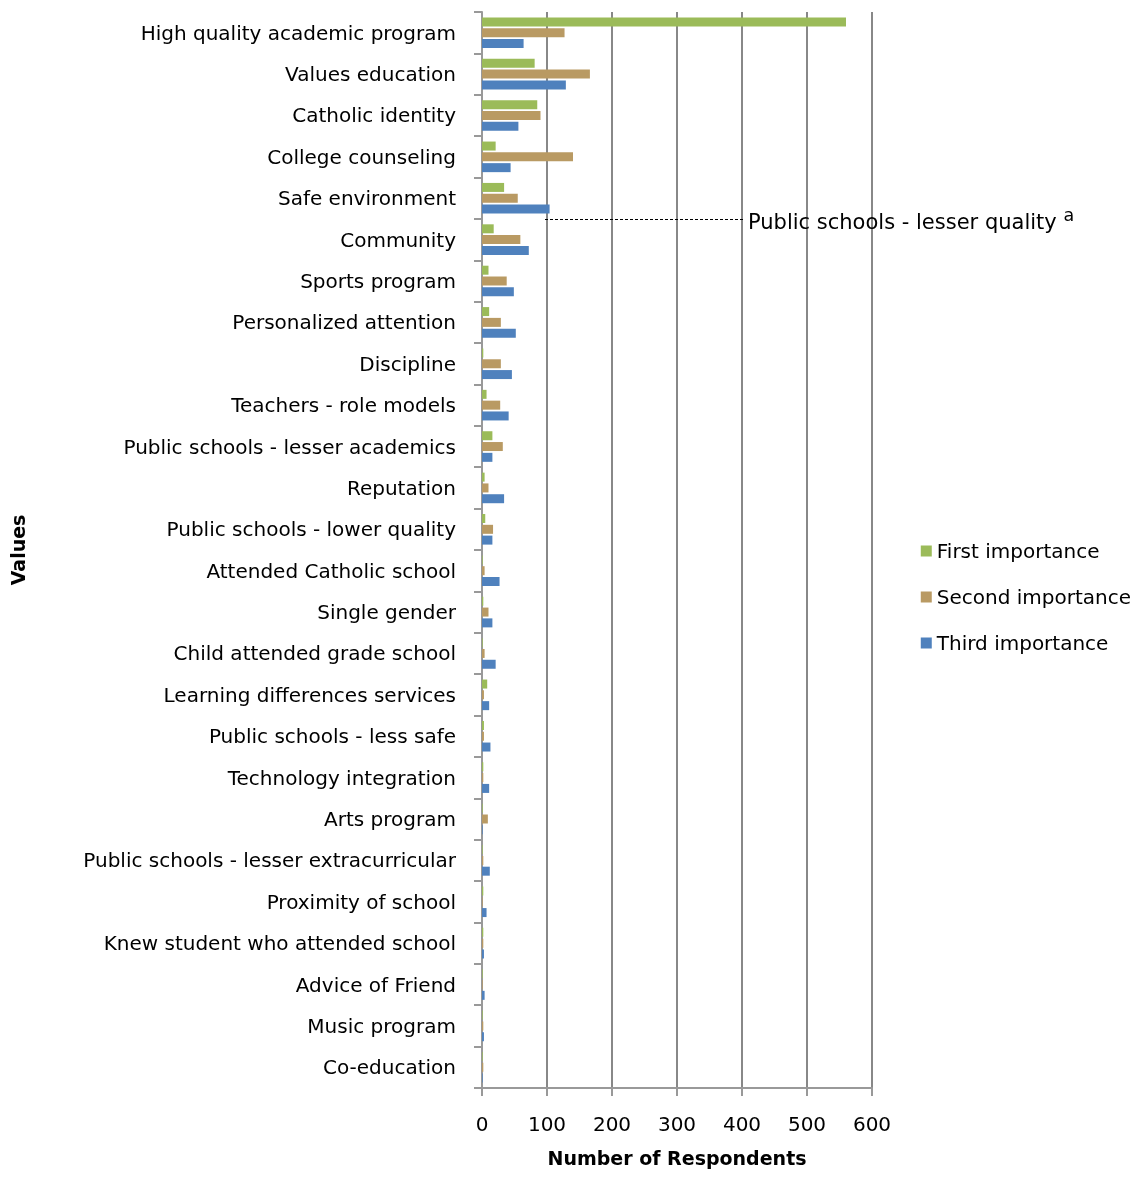 This screenshot has height=1194, width=1138. What do you see at coordinates (807, 1124) in the screenshot?
I see `x-tick-label: 500` at bounding box center [807, 1124].